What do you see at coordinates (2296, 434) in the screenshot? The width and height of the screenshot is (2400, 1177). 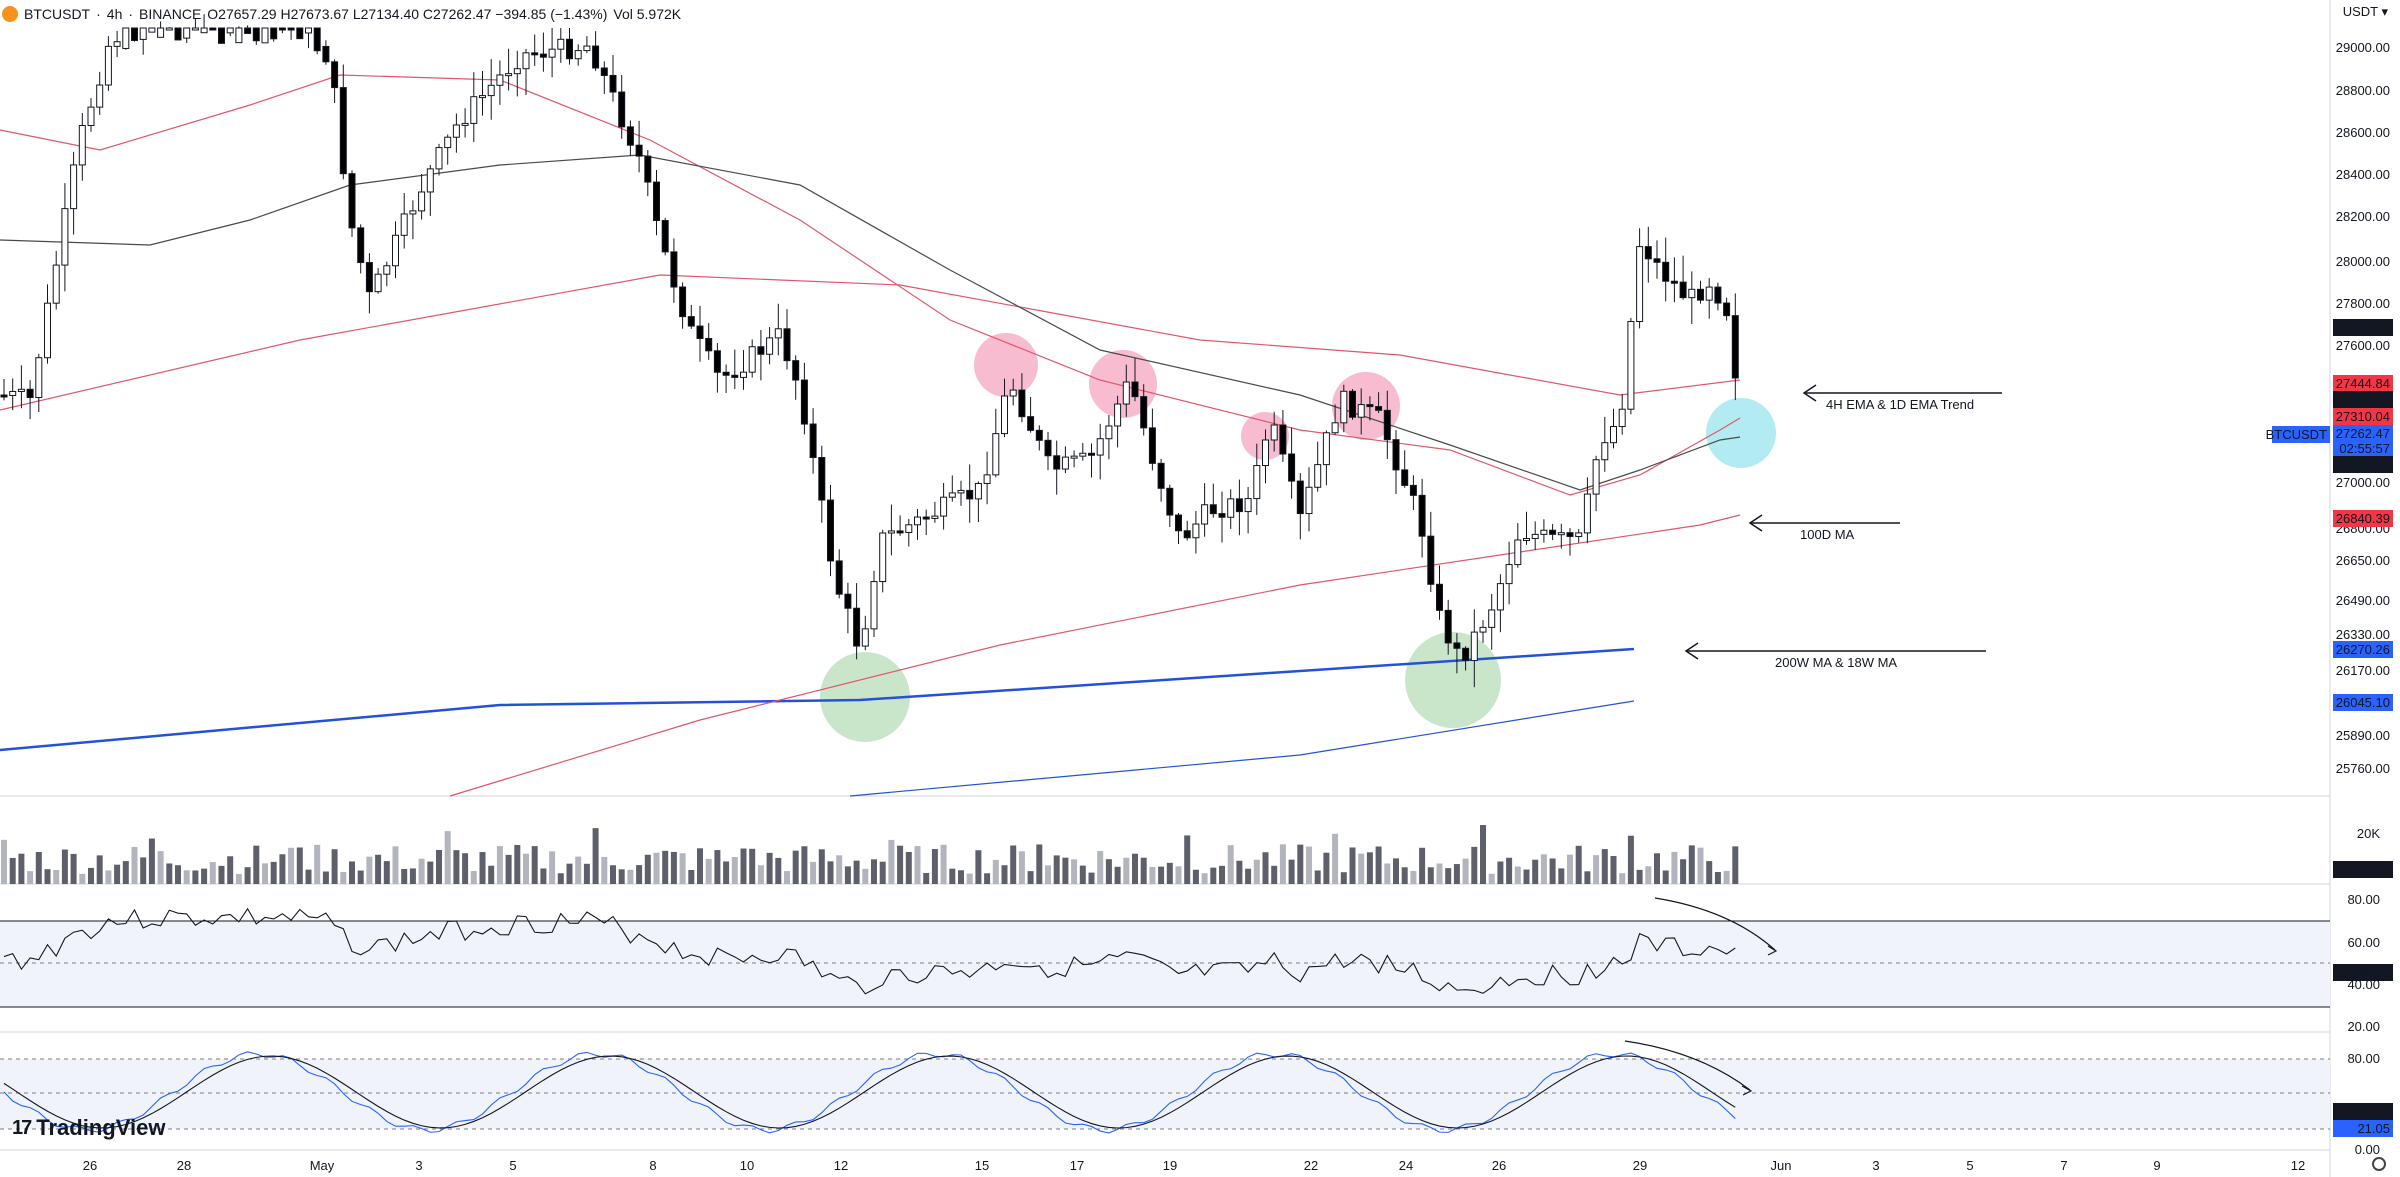 I see `symbol-tag-text: BTCUSDT` at bounding box center [2296, 434].